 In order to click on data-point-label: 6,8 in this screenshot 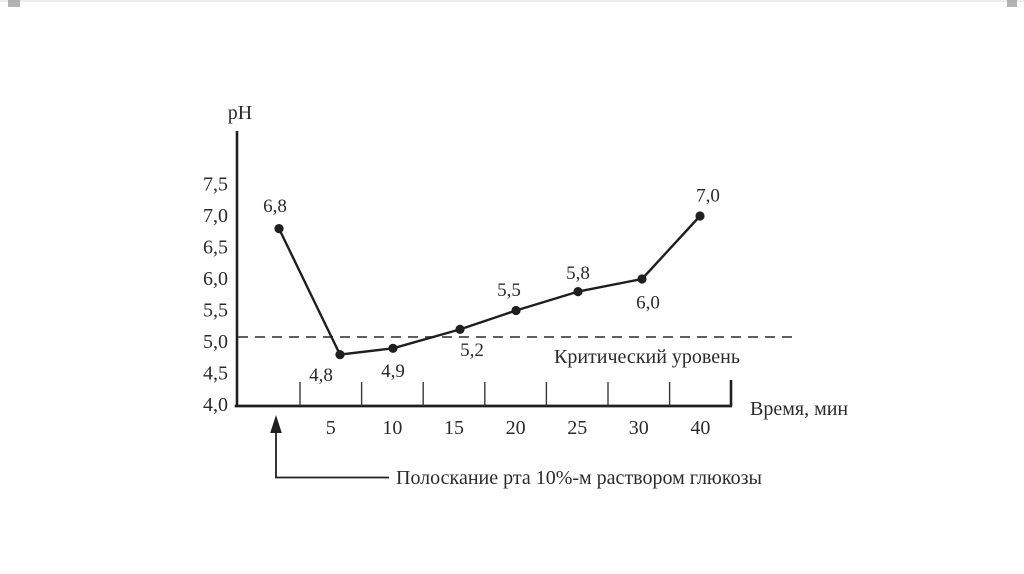, I will do `click(275, 206)`.